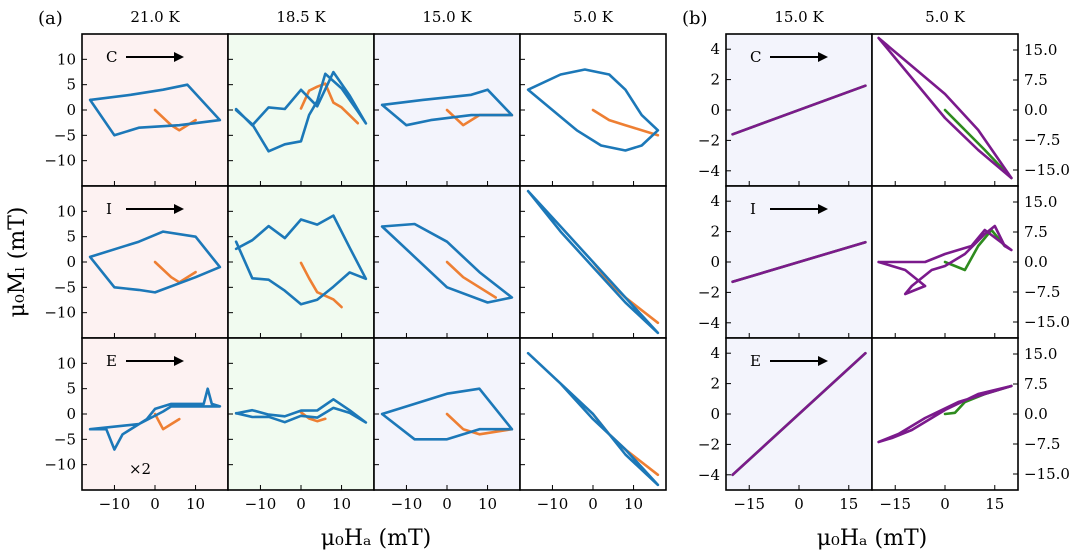 The width and height of the screenshot is (1080, 552). Describe the element at coordinates (755, 57) in the screenshot. I see `row-tag-C: C` at that location.